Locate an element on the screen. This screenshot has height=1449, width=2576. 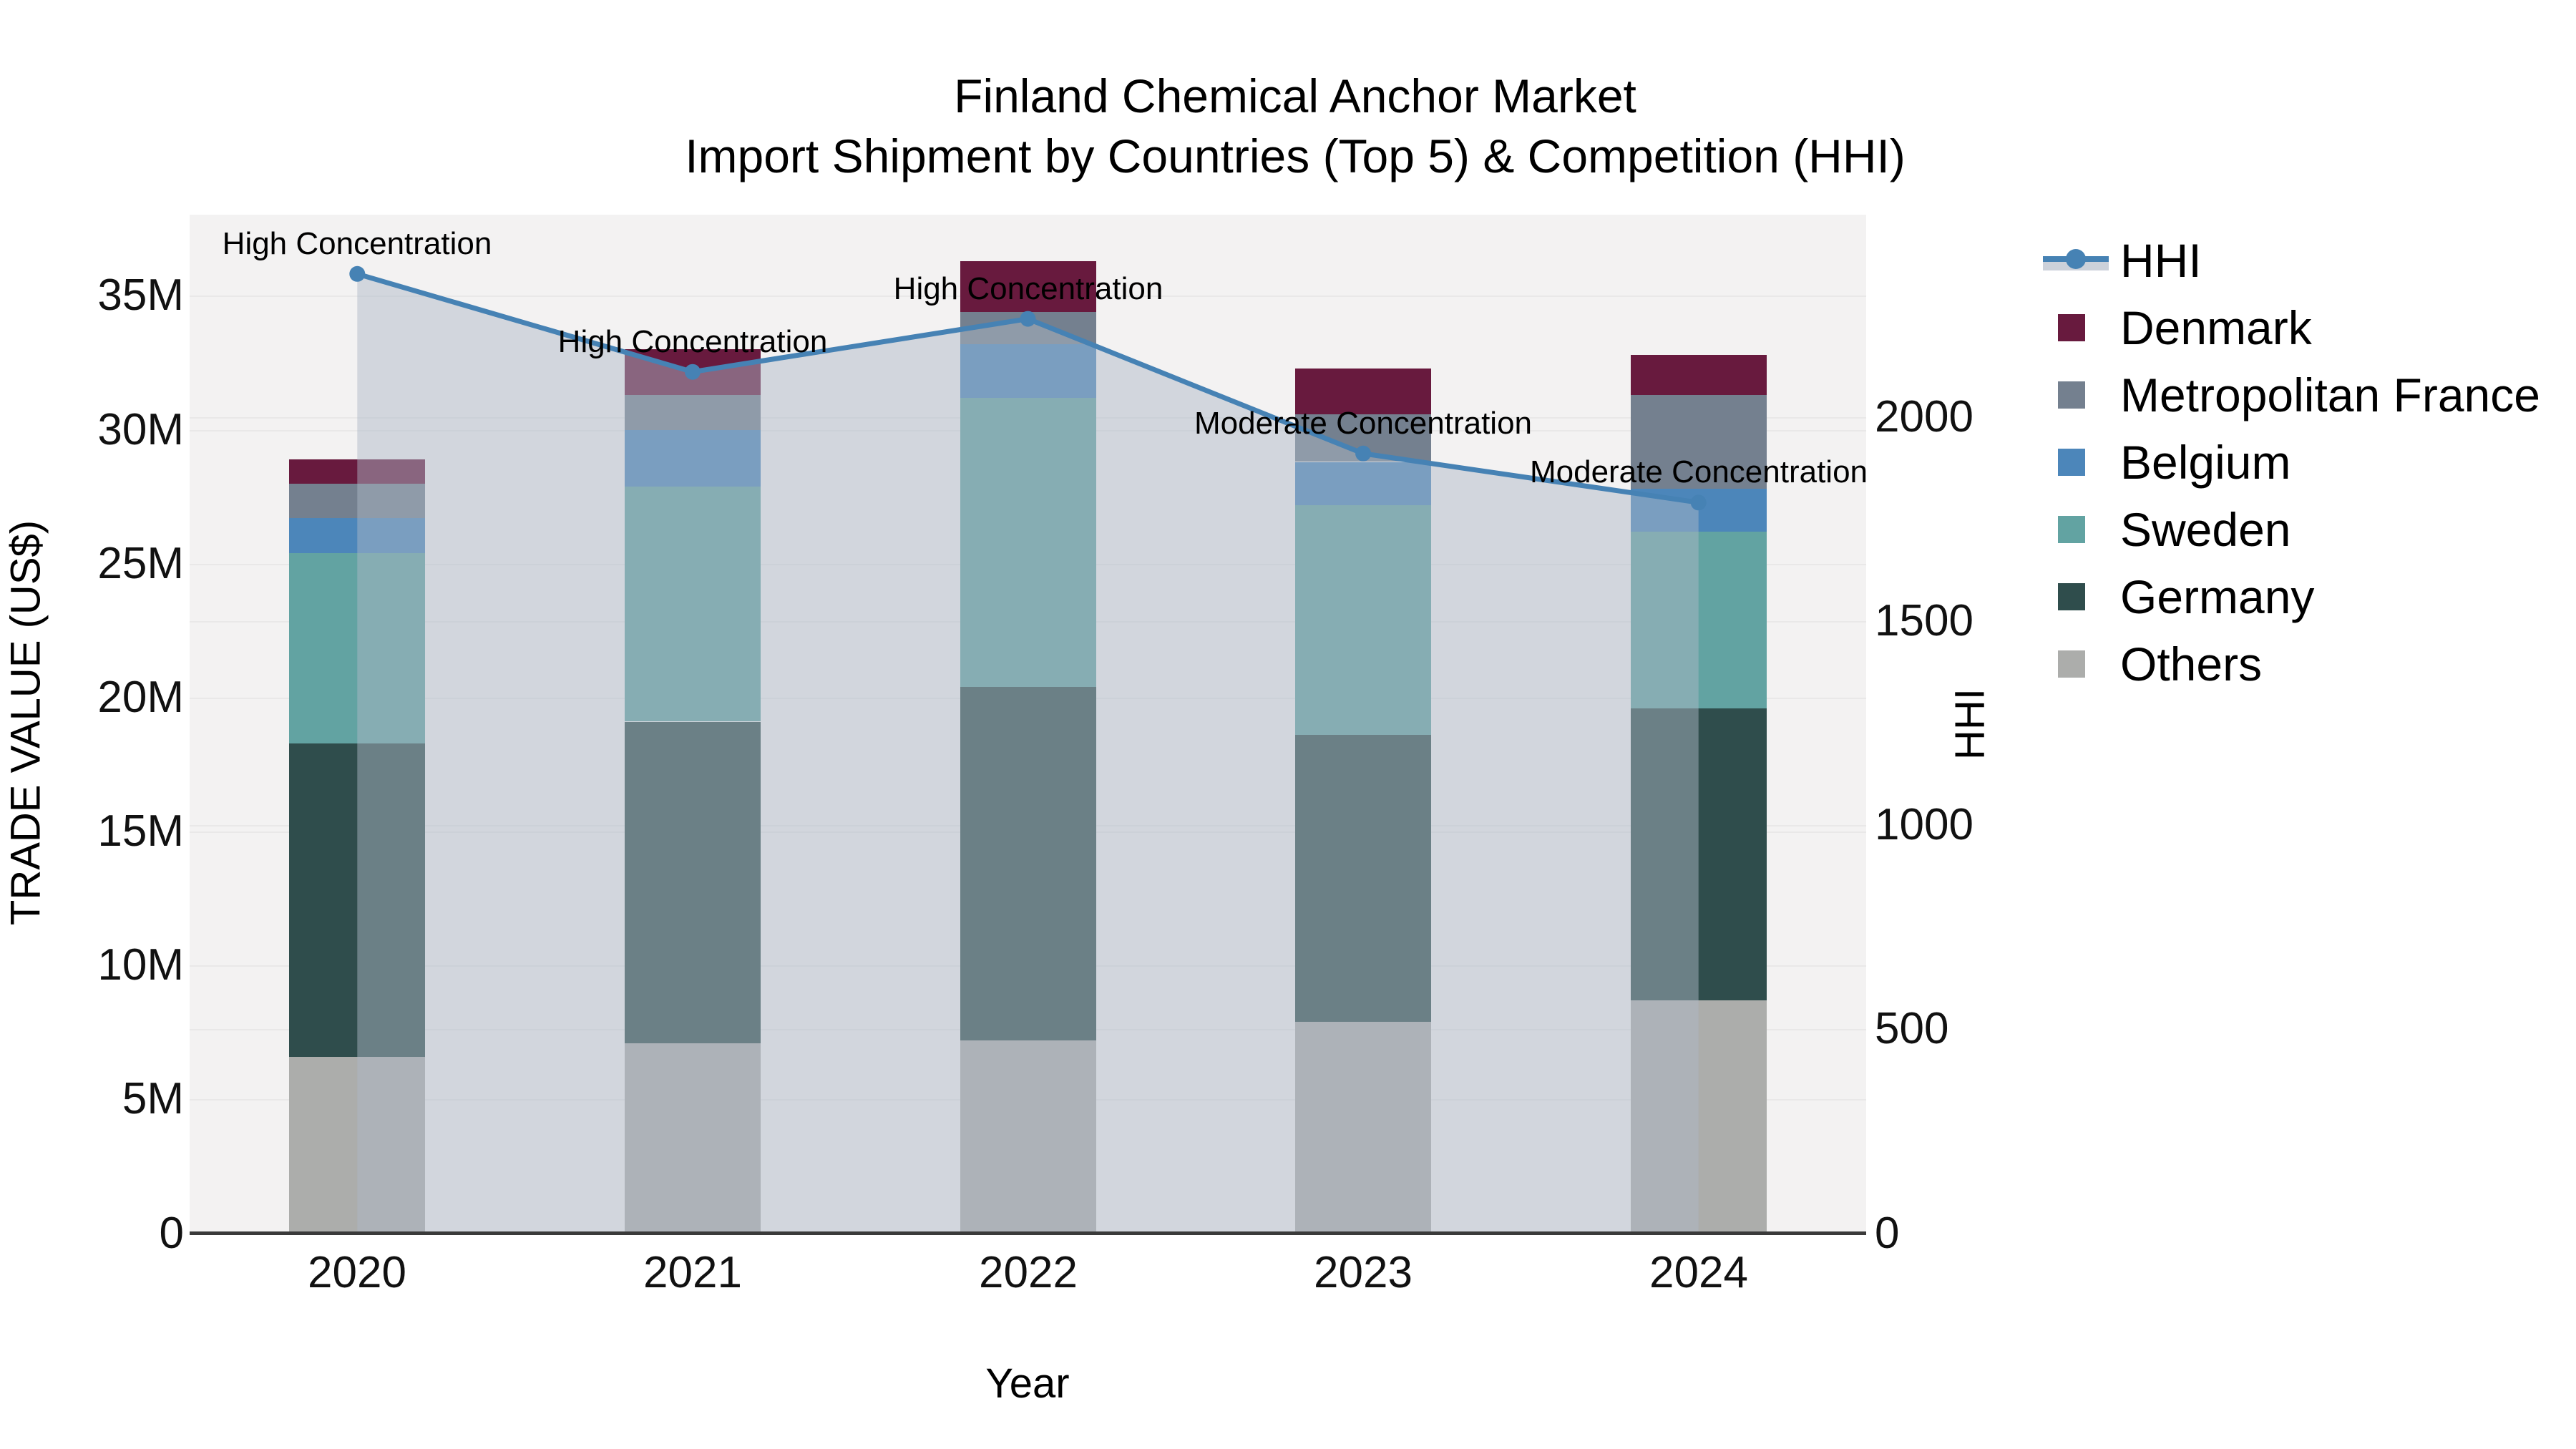
legend-label: Germany is located at coordinates (2217, 596).